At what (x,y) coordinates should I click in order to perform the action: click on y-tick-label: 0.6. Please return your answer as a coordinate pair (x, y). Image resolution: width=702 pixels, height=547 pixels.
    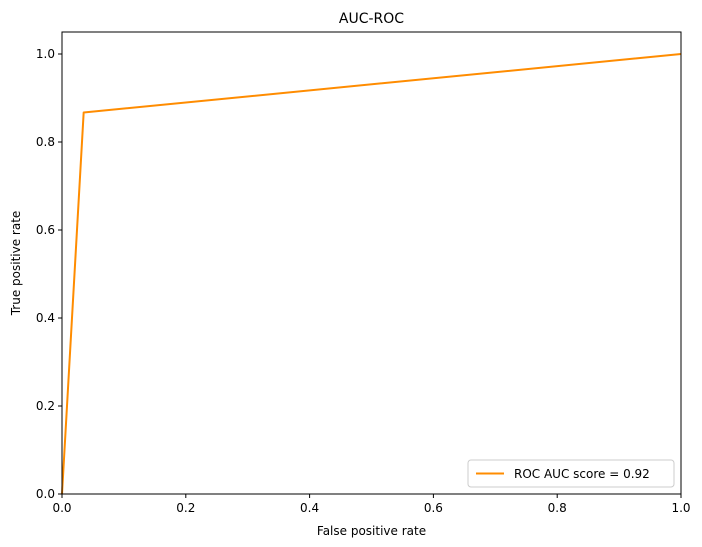
    Looking at the image, I should click on (45, 230).